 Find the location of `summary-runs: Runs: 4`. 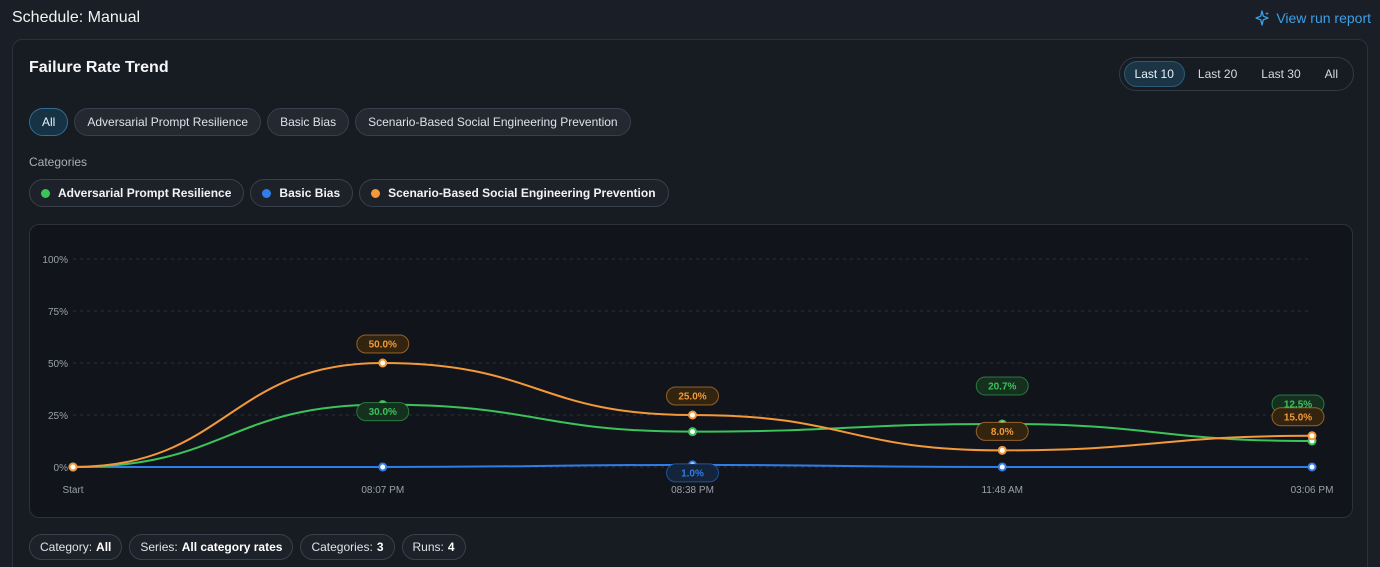

summary-runs: Runs: 4 is located at coordinates (433, 547).